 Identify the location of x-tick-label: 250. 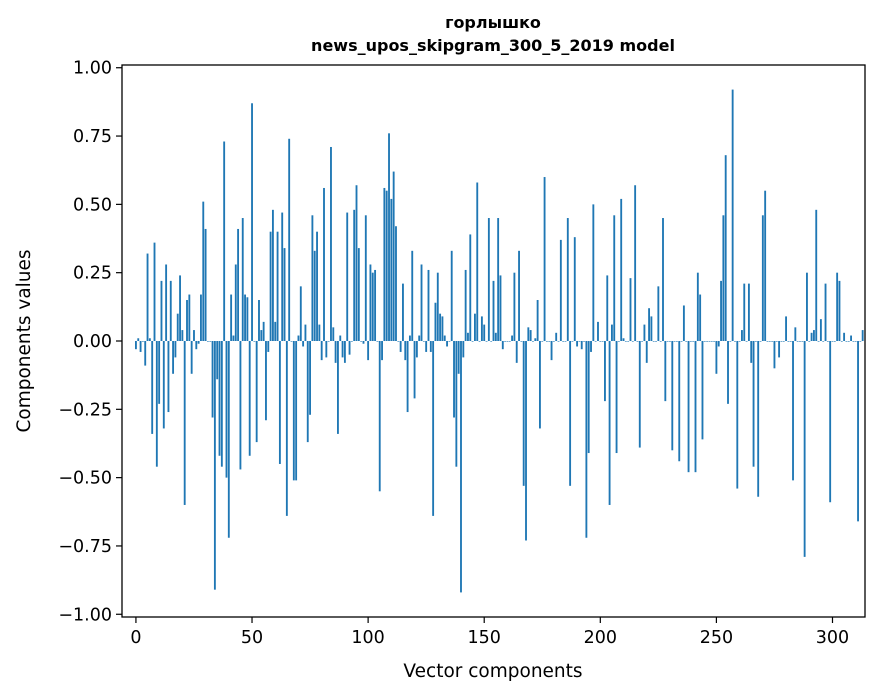
(716, 638).